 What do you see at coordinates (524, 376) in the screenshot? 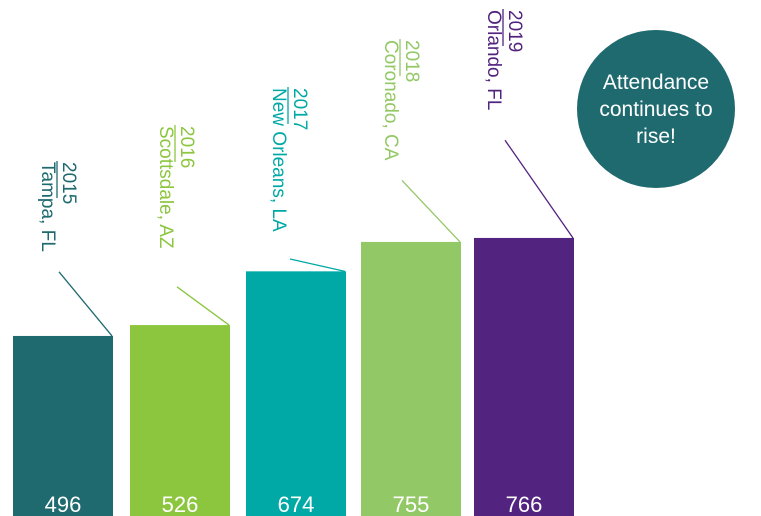
I see `bar-2019` at bounding box center [524, 376].